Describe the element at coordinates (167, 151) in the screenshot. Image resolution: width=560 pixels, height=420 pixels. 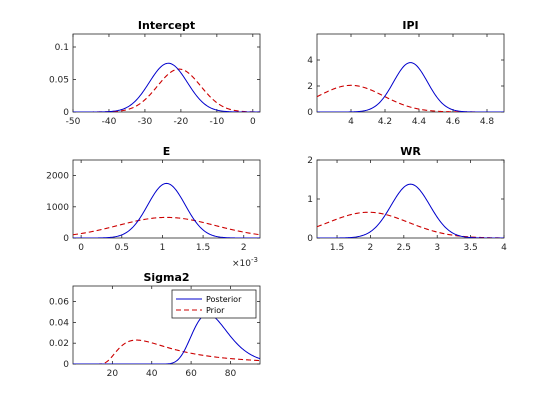
I see `panel-title: E` at that location.